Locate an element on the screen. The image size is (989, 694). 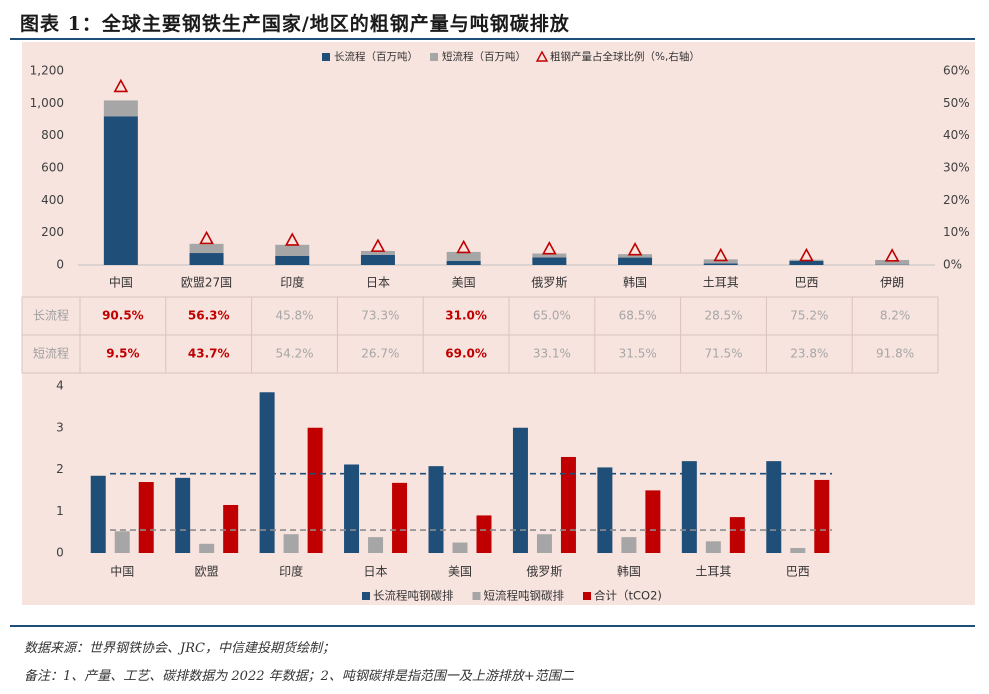
x-tick-label: 欧盟 is located at coordinates (207, 572).